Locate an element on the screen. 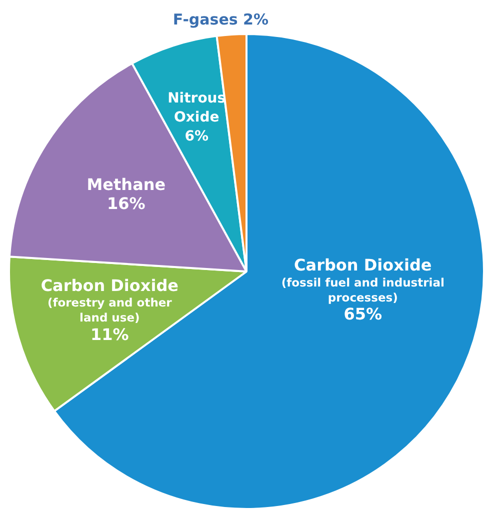  slice-label: Nitrous Oxide is located at coordinates (197, 108).